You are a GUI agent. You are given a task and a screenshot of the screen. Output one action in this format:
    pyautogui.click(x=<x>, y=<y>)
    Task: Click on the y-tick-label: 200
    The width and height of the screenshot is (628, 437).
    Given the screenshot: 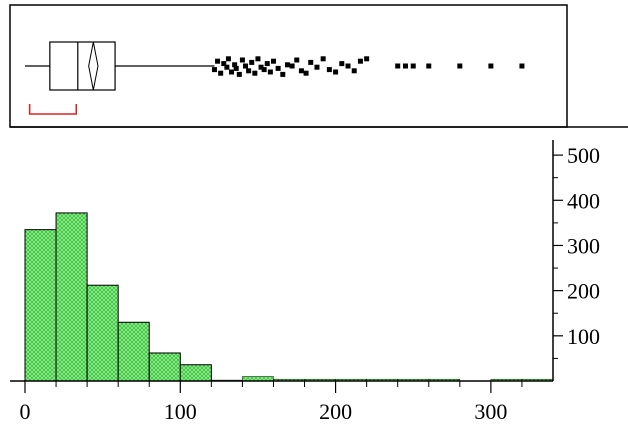 What is the action you would take?
    pyautogui.click(x=583, y=291)
    